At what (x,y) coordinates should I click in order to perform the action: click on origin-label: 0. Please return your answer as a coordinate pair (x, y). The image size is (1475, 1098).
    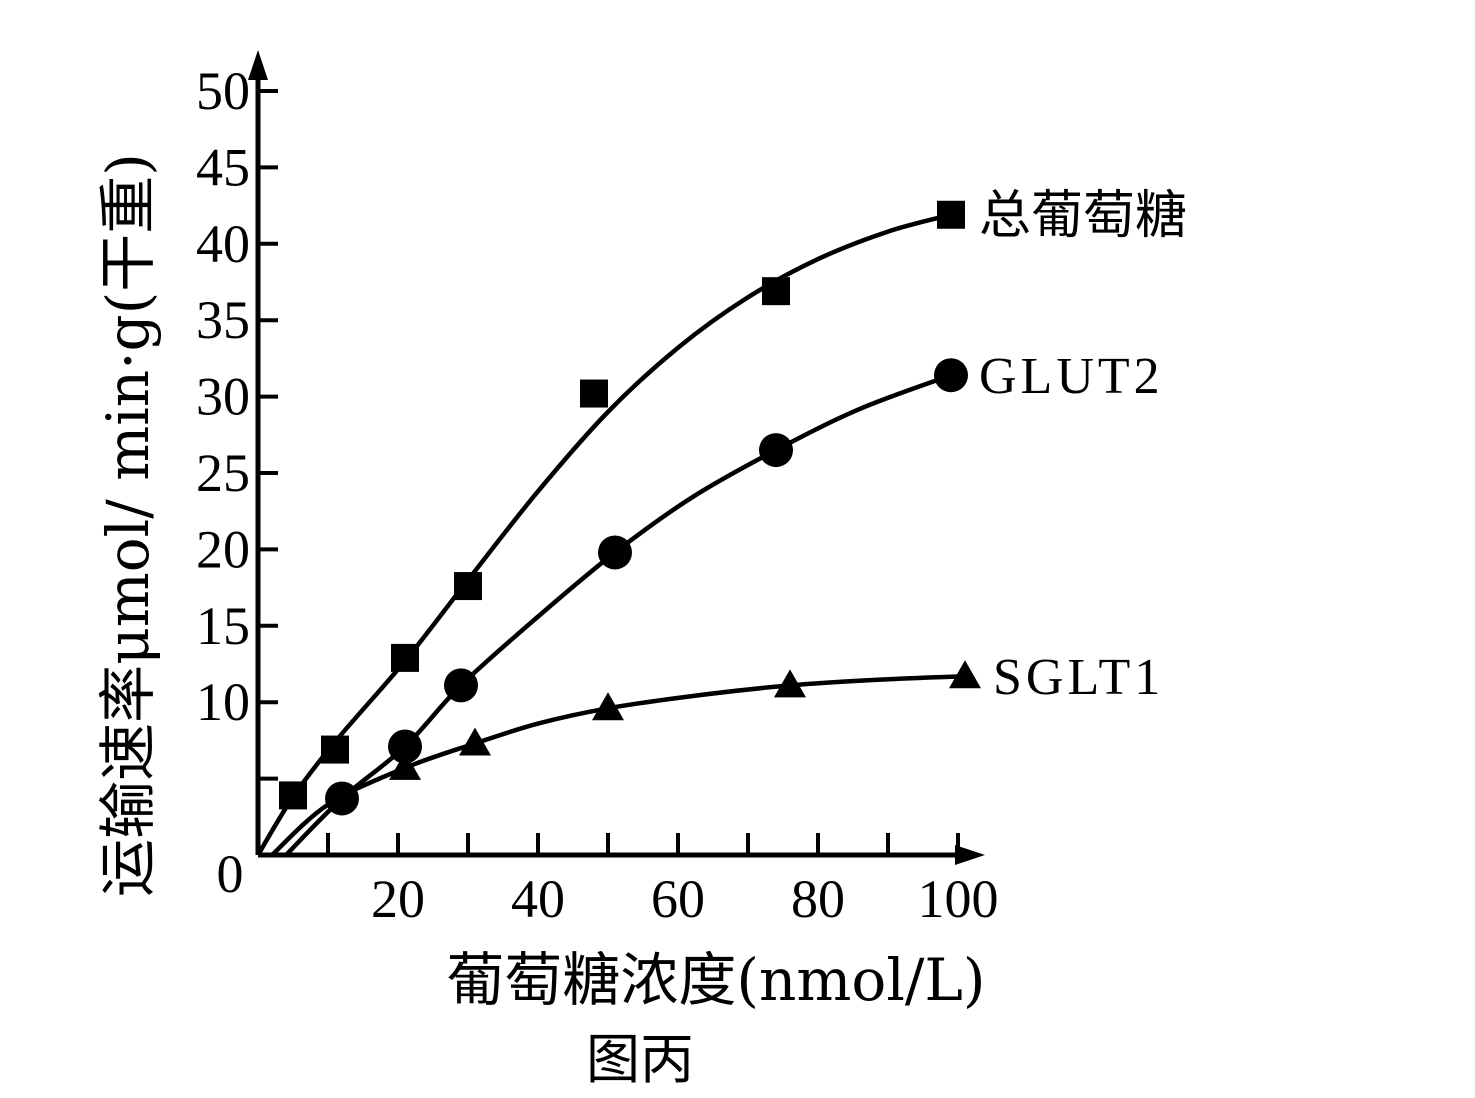
    Looking at the image, I should click on (230, 874).